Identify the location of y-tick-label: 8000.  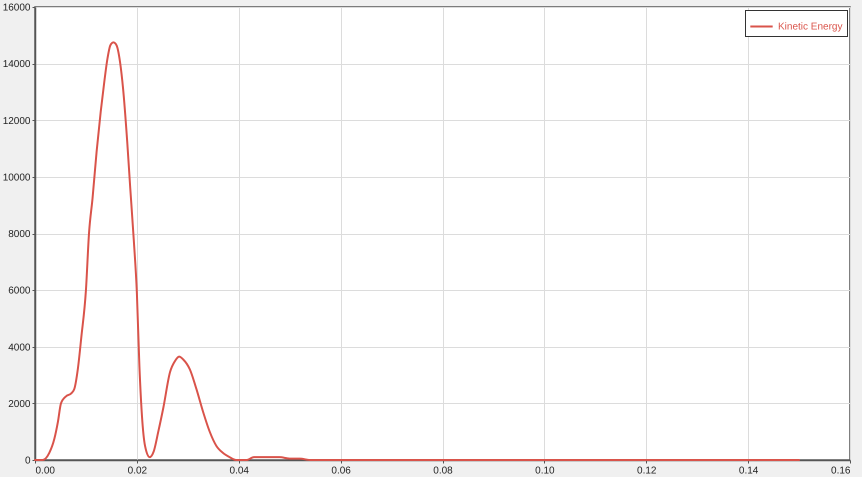
(19, 234).